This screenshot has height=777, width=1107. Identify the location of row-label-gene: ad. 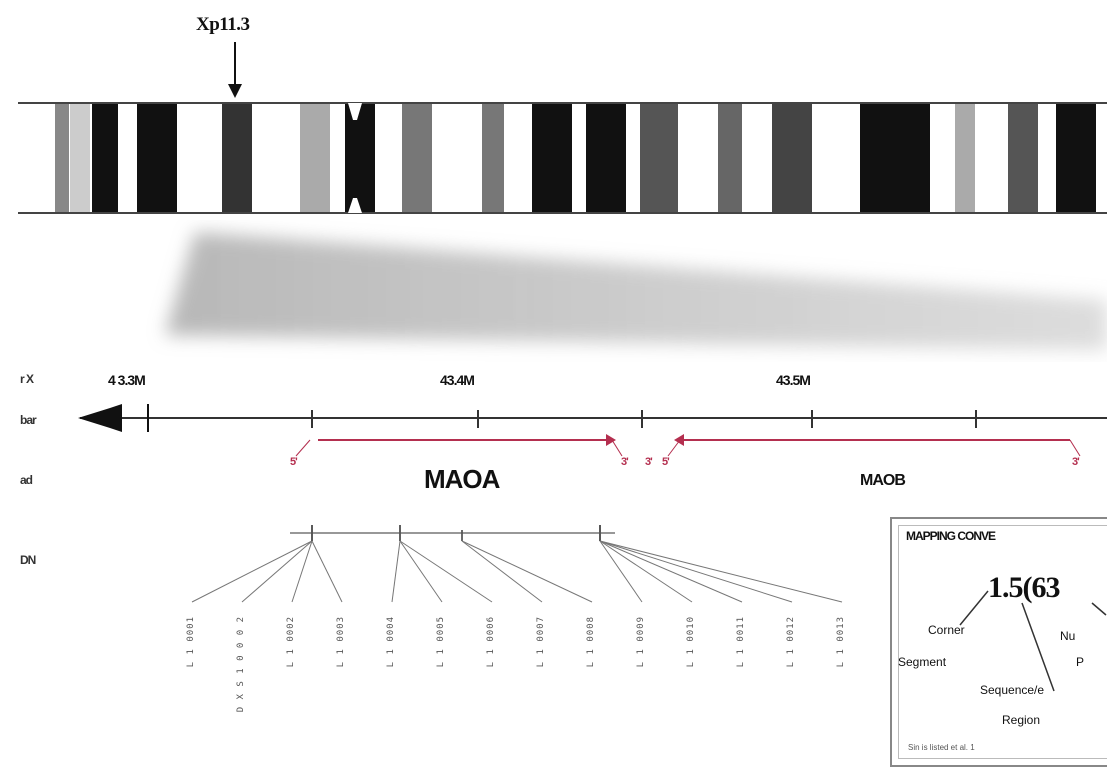
(26, 480).